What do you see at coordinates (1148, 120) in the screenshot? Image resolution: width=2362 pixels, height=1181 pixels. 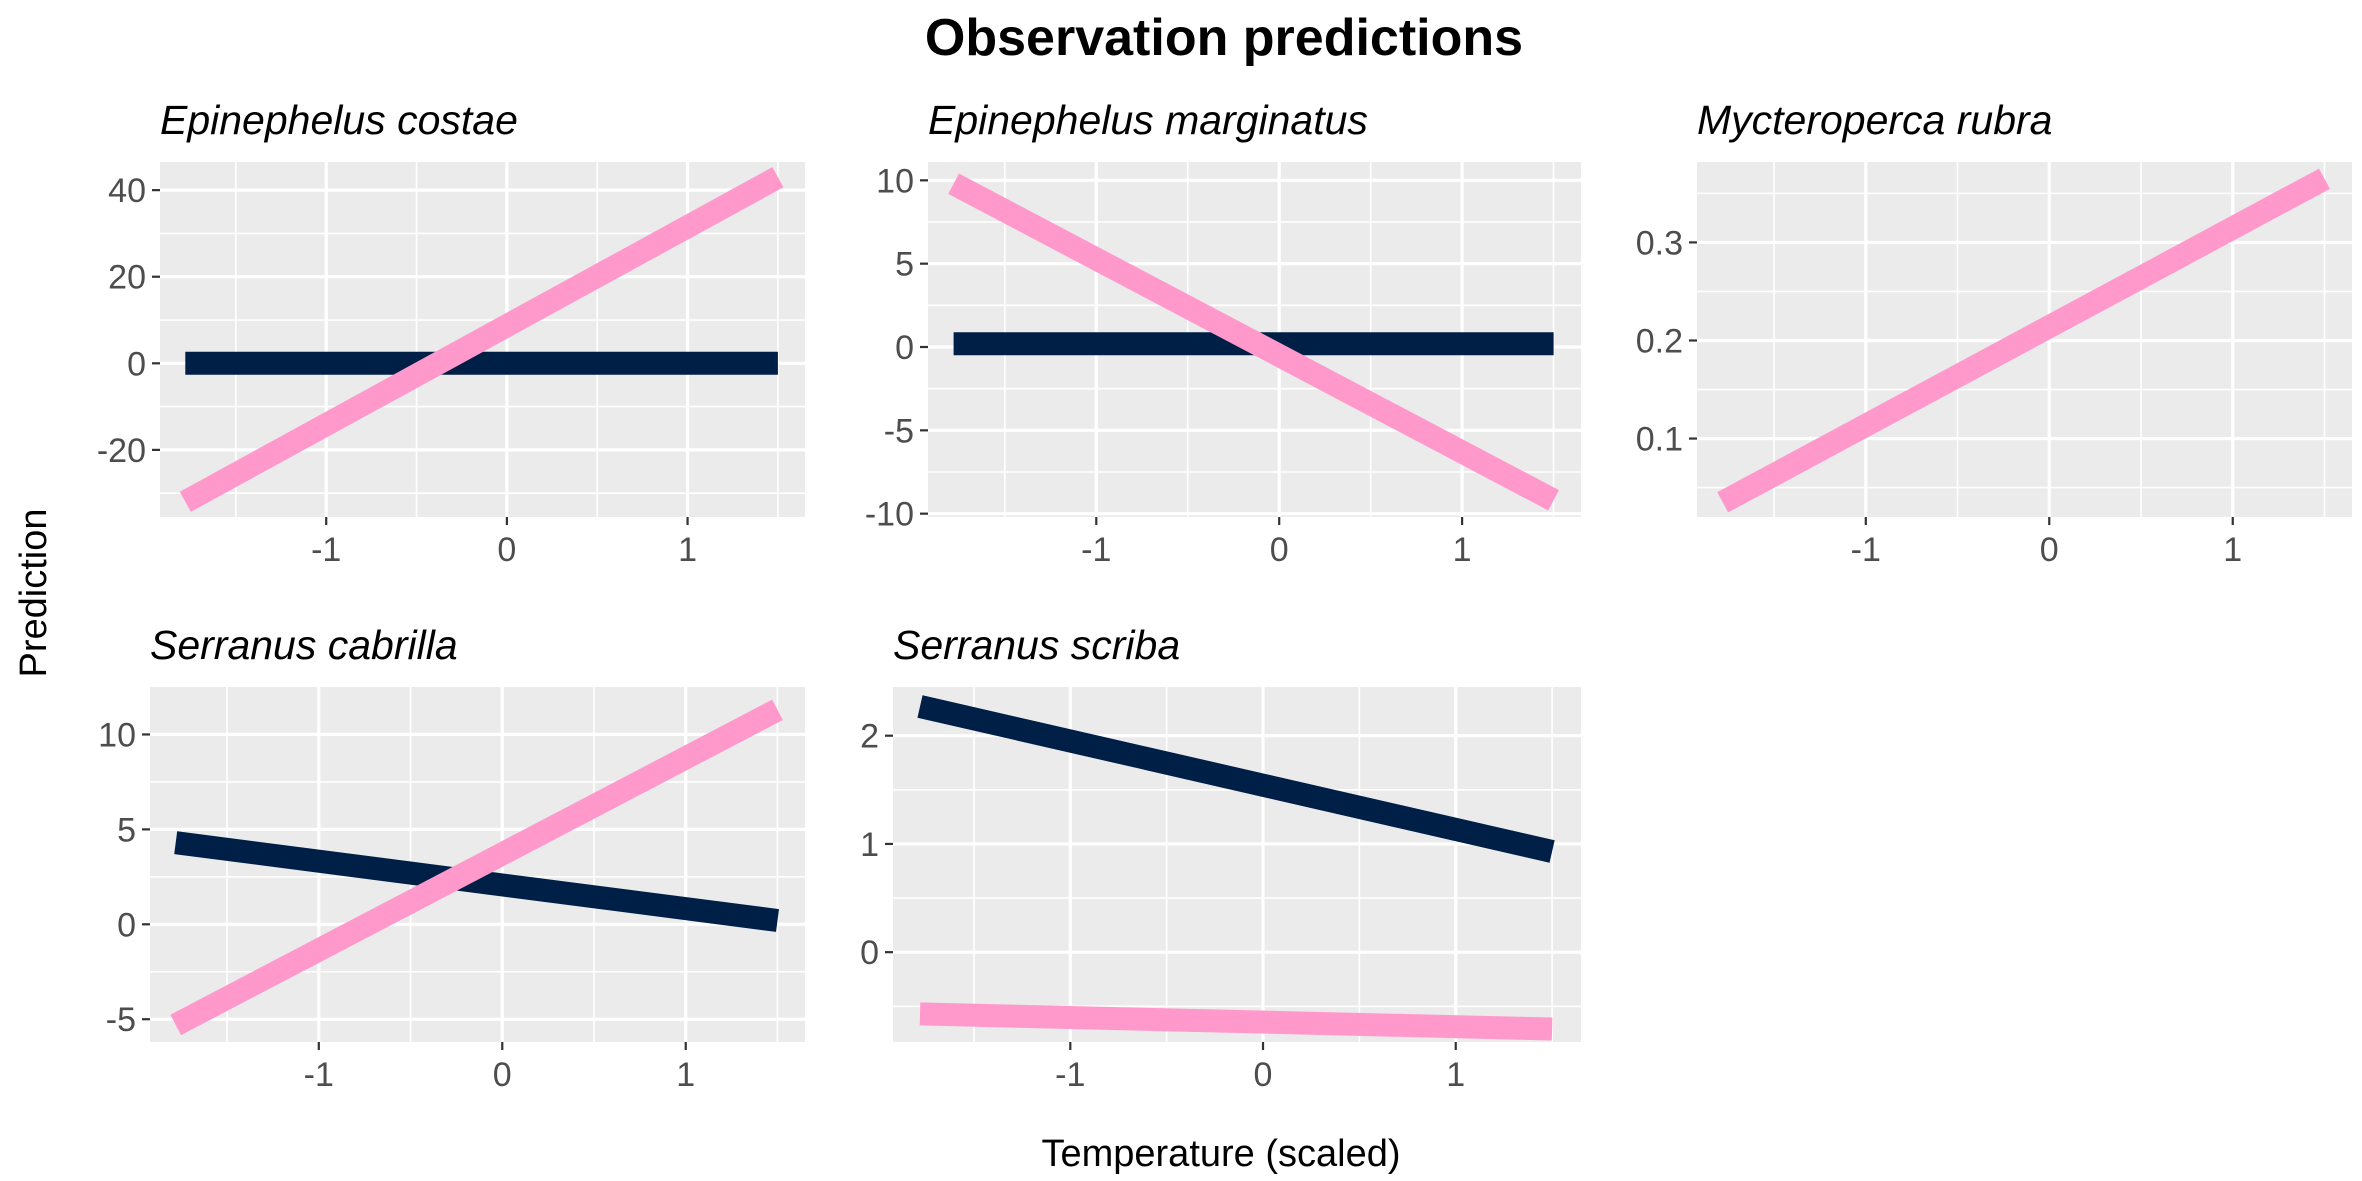 I see `facet-title: Epinephelus marginatus` at bounding box center [1148, 120].